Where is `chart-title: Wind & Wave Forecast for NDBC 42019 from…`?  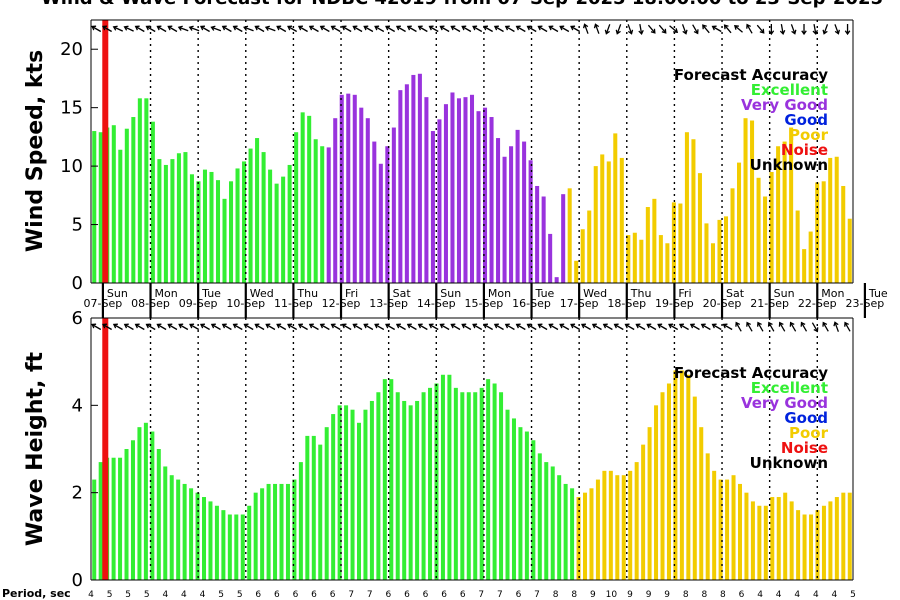
chart-title: Wind & Wave Forecast for NDBC 42019 from… is located at coordinates (462, 4).